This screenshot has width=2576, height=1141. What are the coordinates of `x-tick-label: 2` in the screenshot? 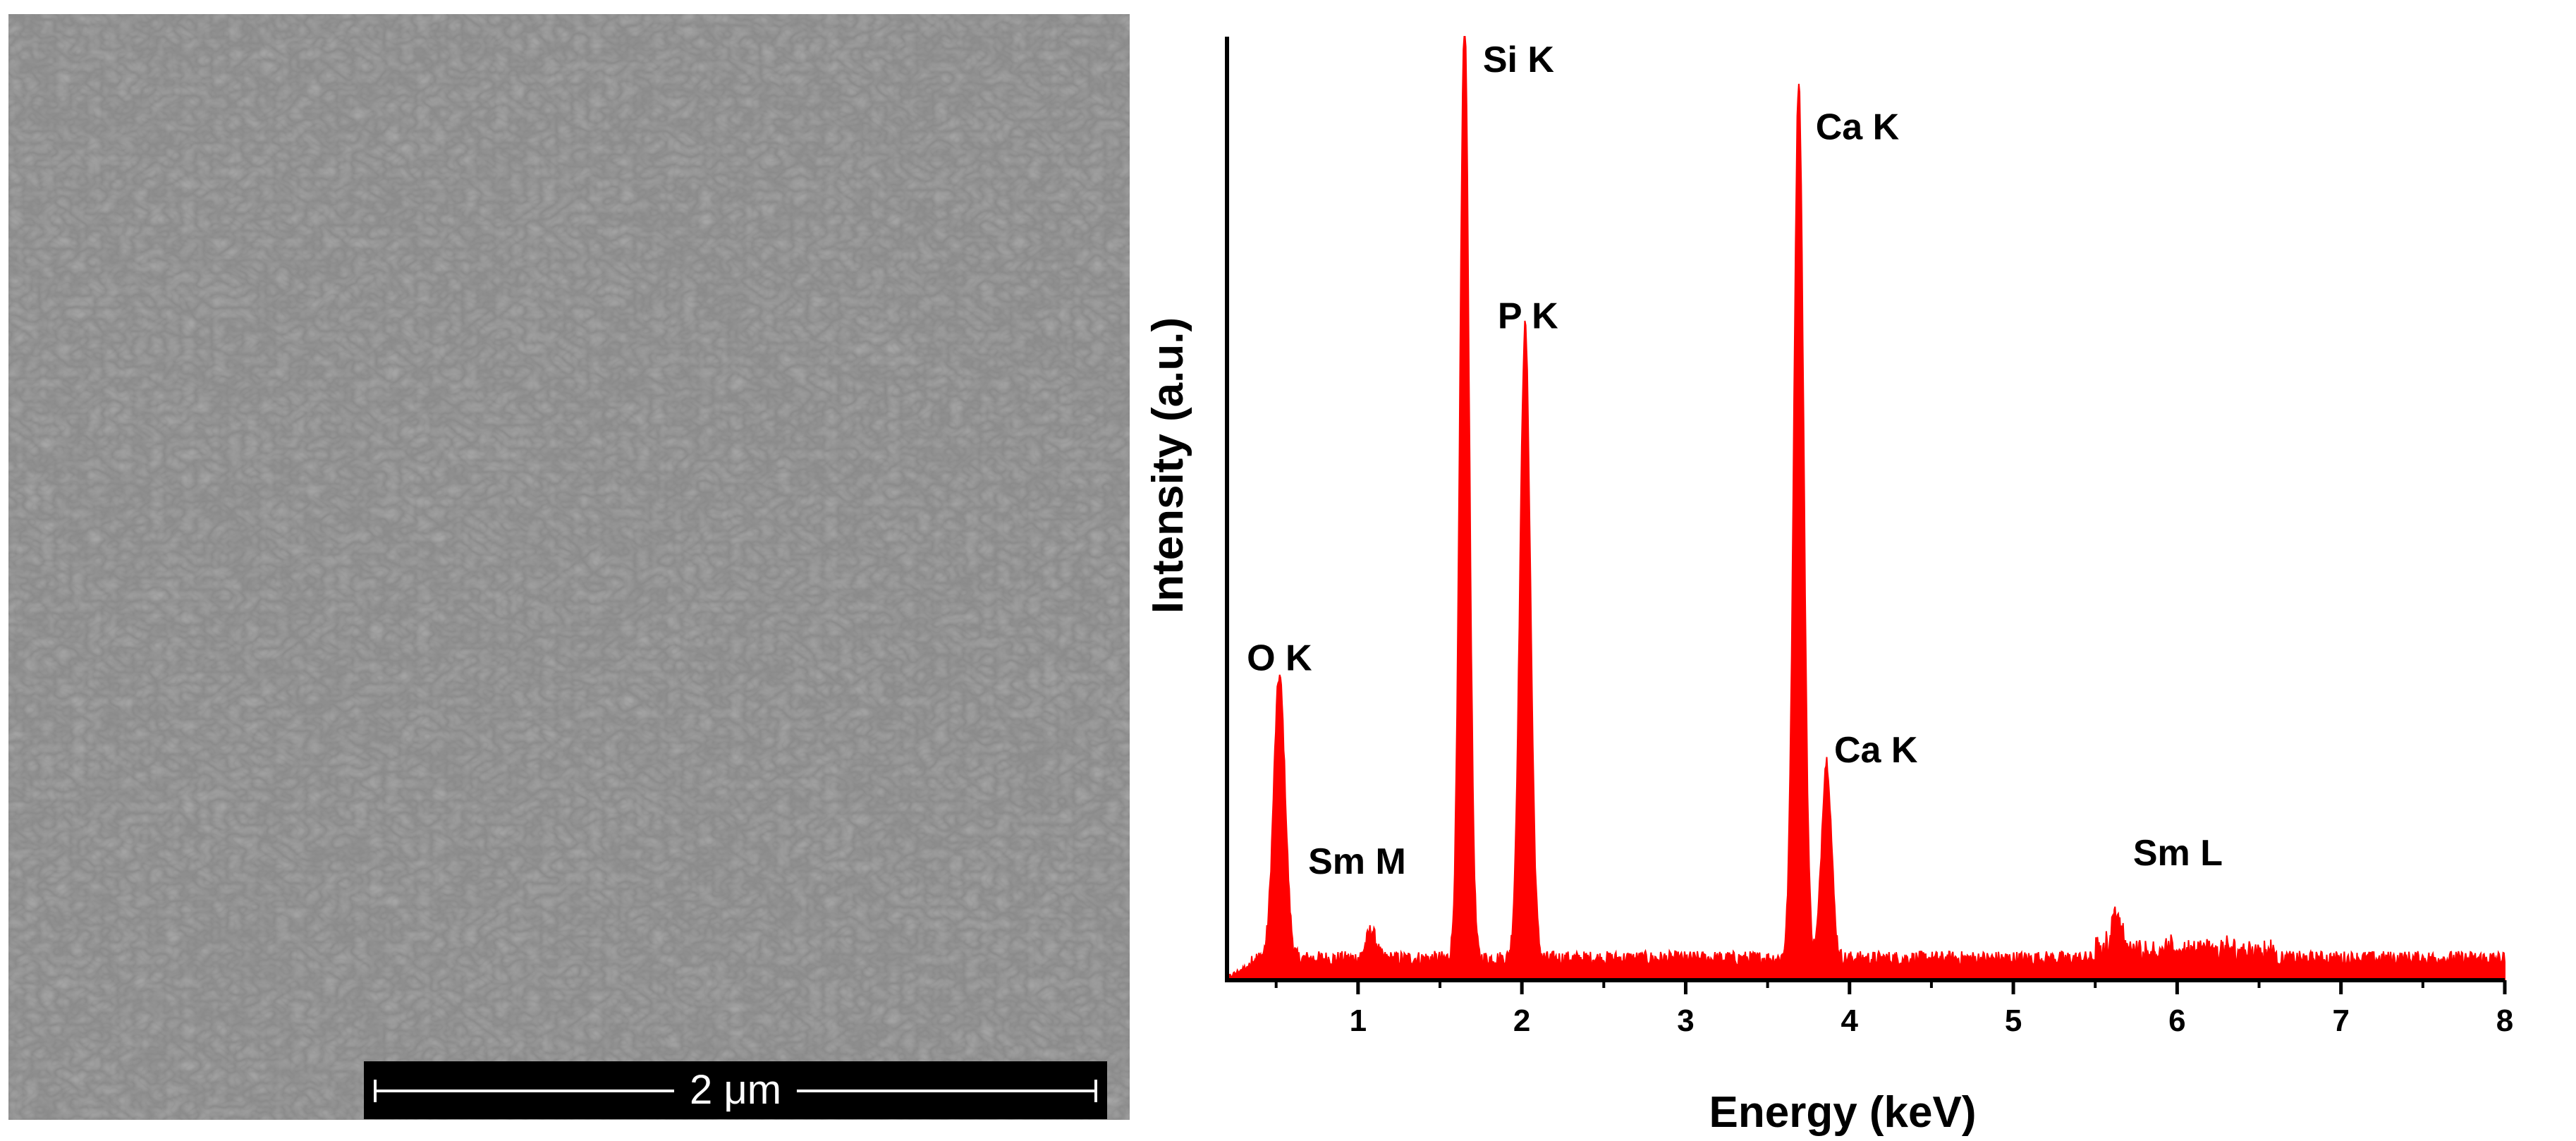 It's located at (1522, 1020).